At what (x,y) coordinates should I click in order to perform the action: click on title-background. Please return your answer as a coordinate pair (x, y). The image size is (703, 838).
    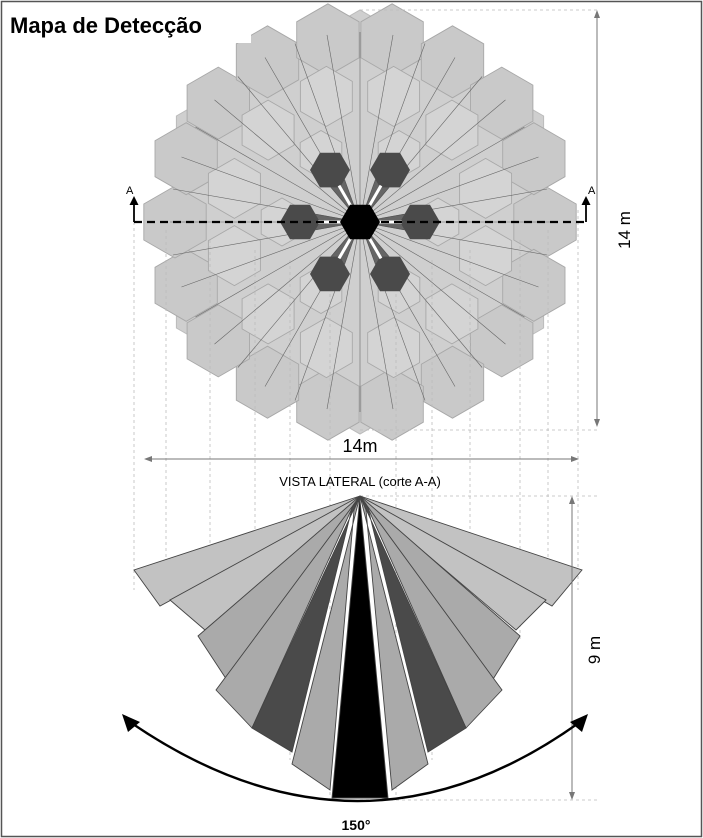
    Looking at the image, I should click on (127, 23).